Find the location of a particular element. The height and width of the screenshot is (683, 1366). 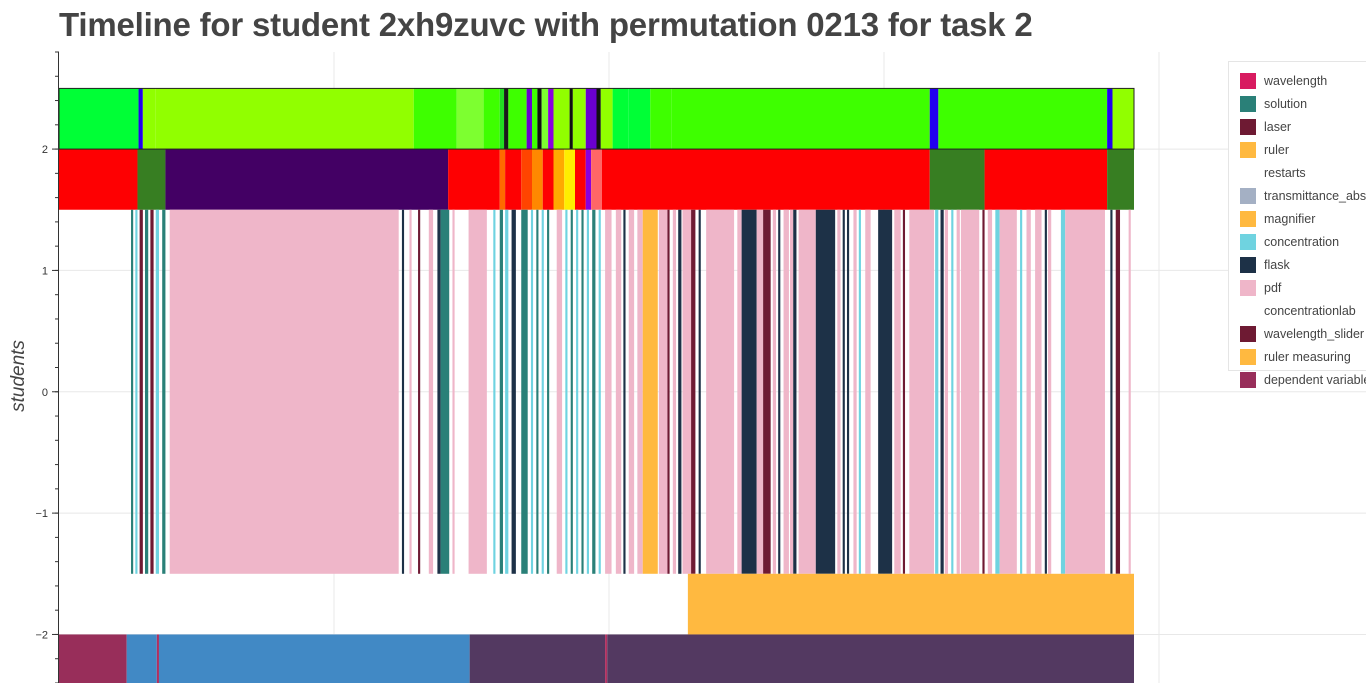

legend-item: ruler is located at coordinates (1264, 150).